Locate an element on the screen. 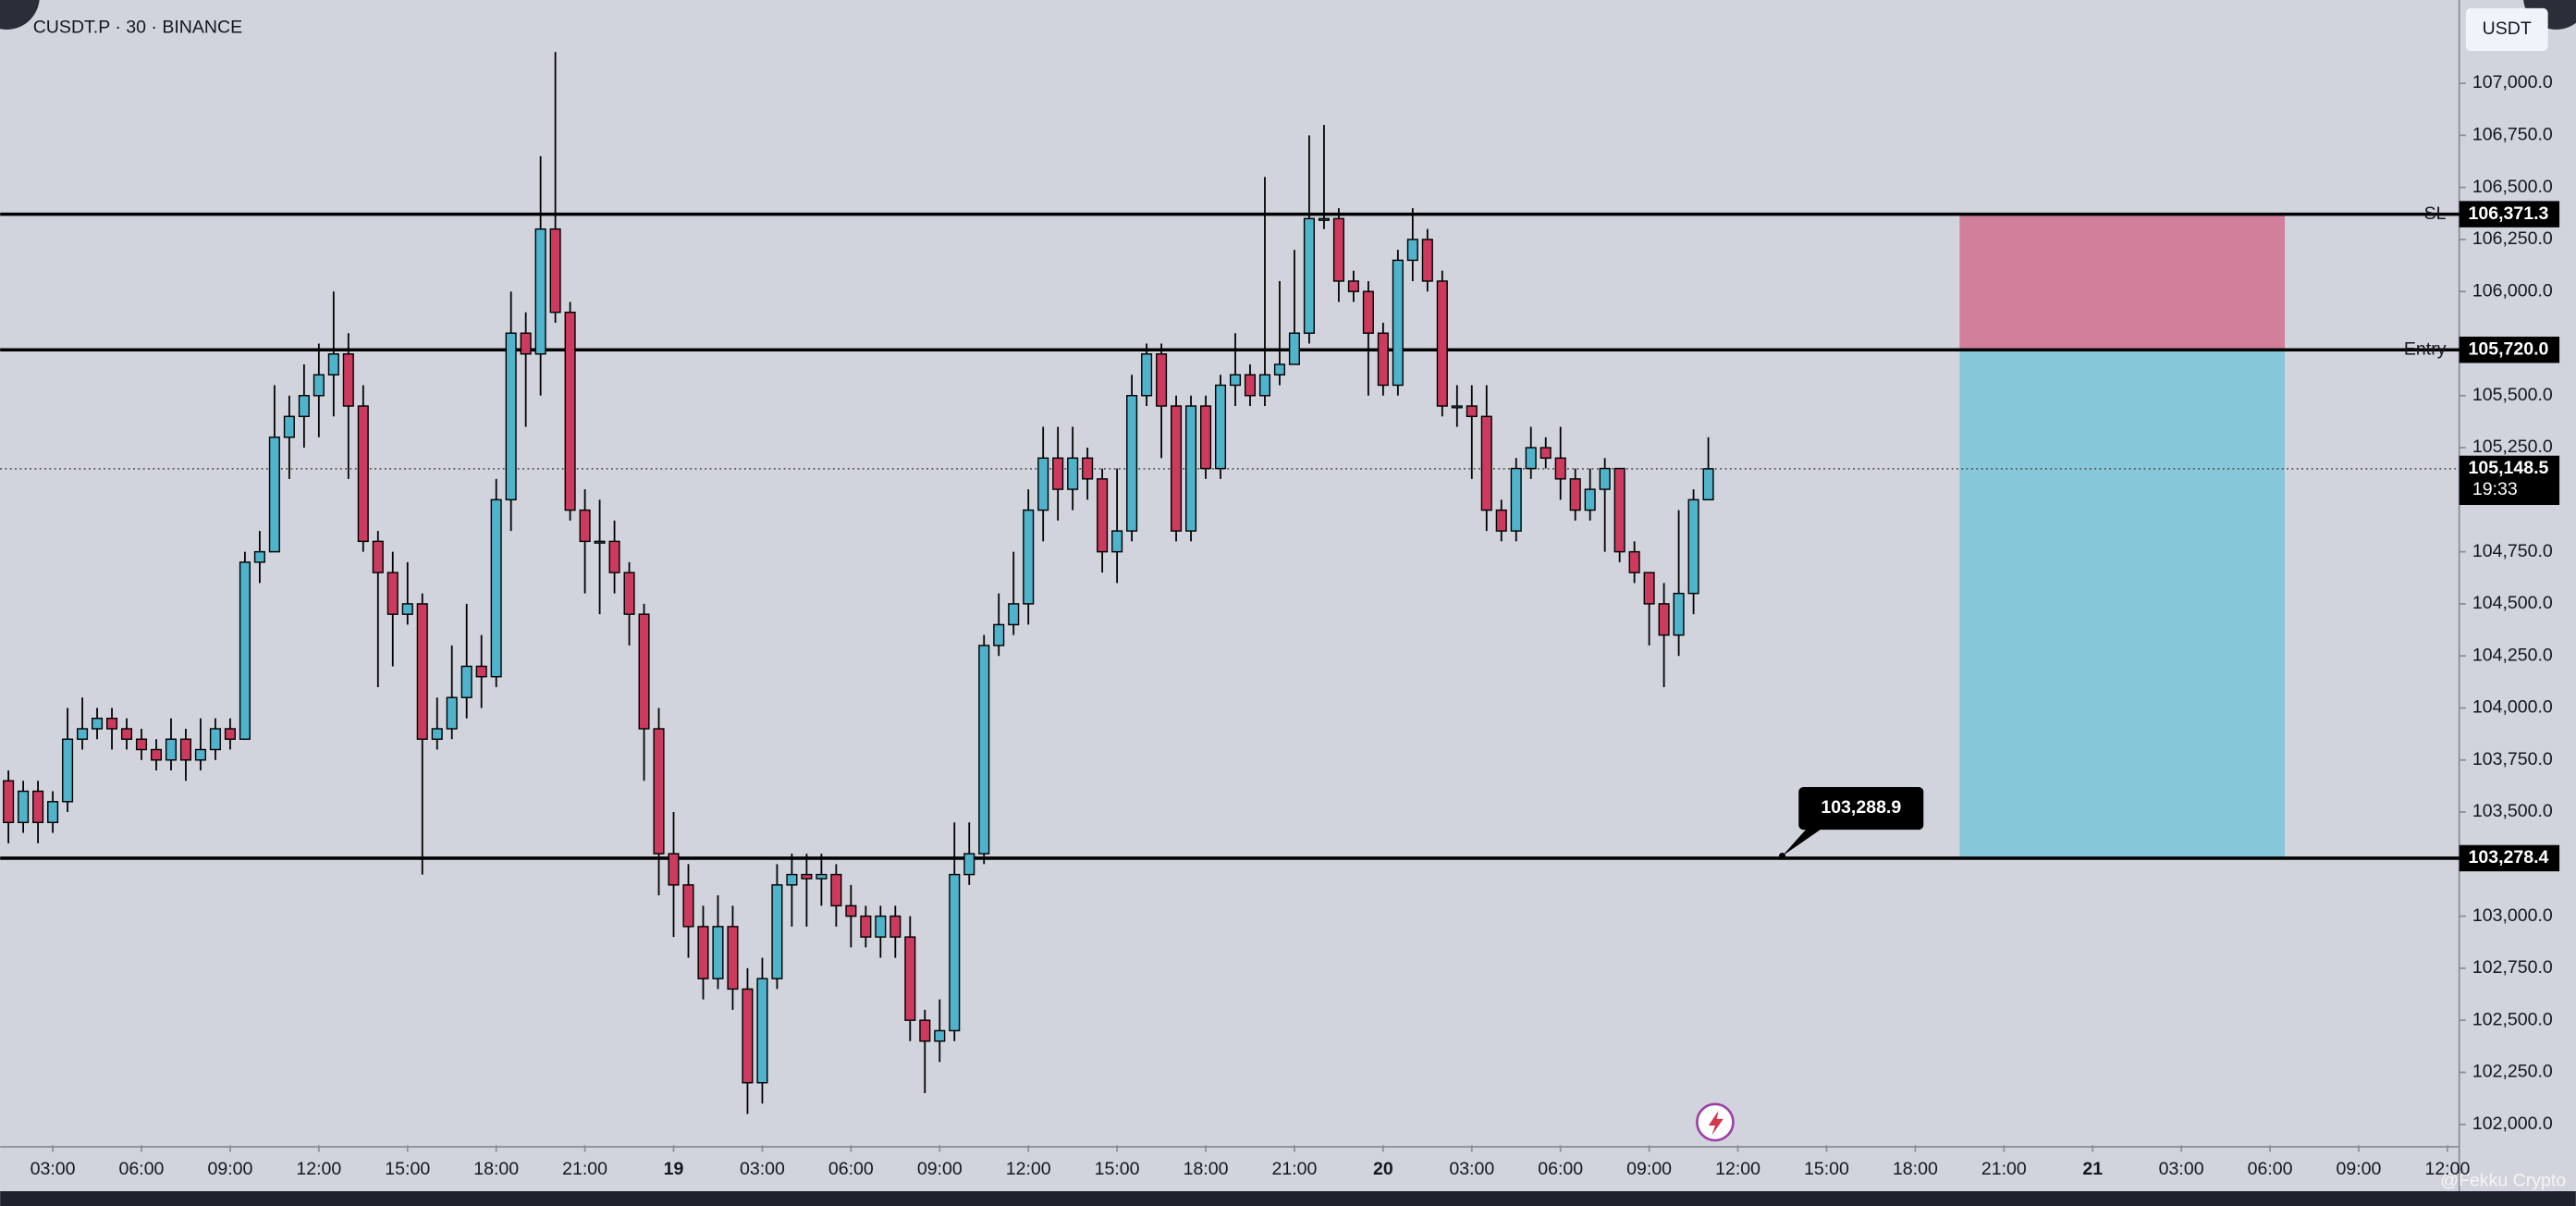 The width and height of the screenshot is (2576, 1206). y-tick-label: 103,750.0 is located at coordinates (2512, 759).